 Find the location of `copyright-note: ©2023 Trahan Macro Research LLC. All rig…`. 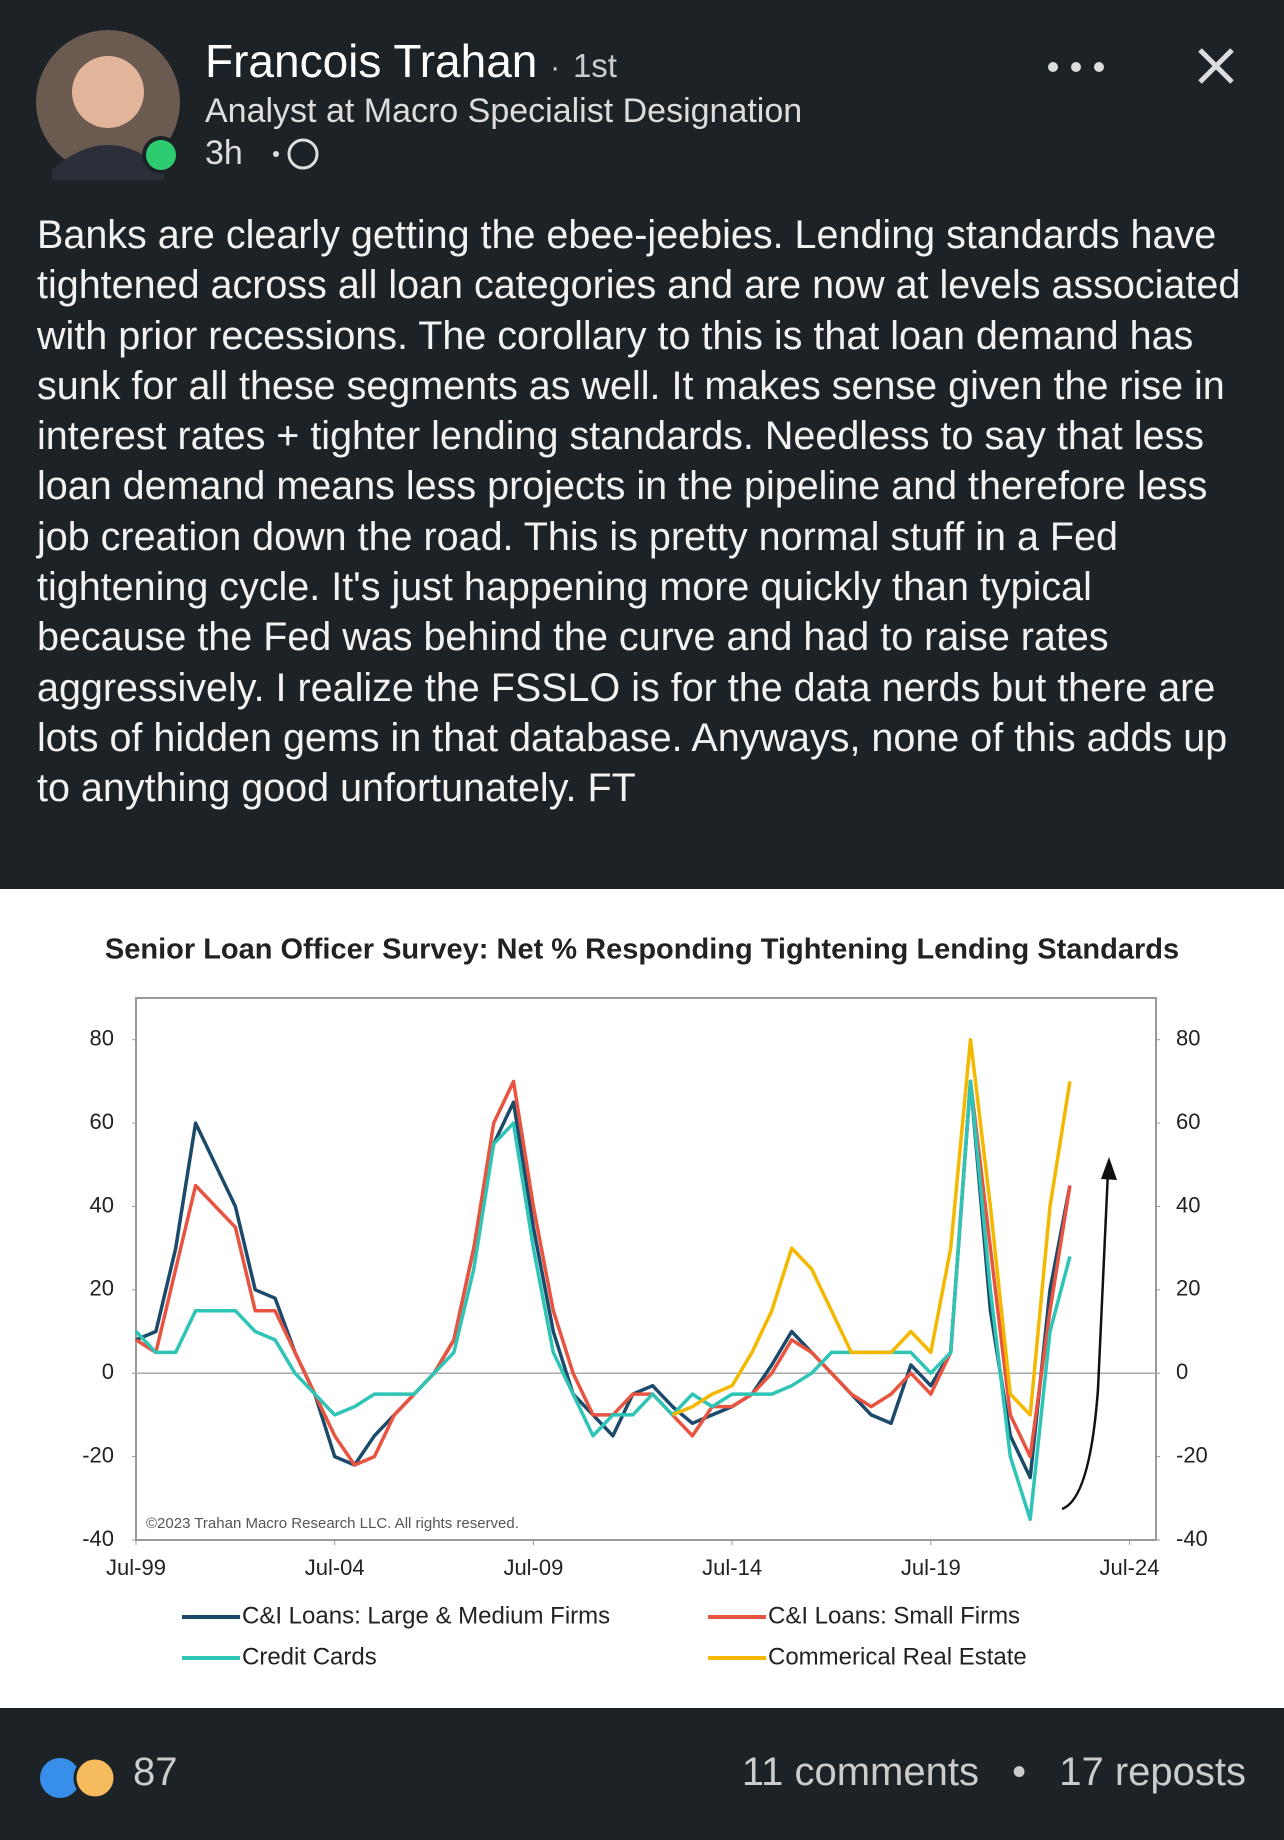

copyright-note: ©2023 Trahan Macro Research LLC. All rig… is located at coordinates (332, 1523).